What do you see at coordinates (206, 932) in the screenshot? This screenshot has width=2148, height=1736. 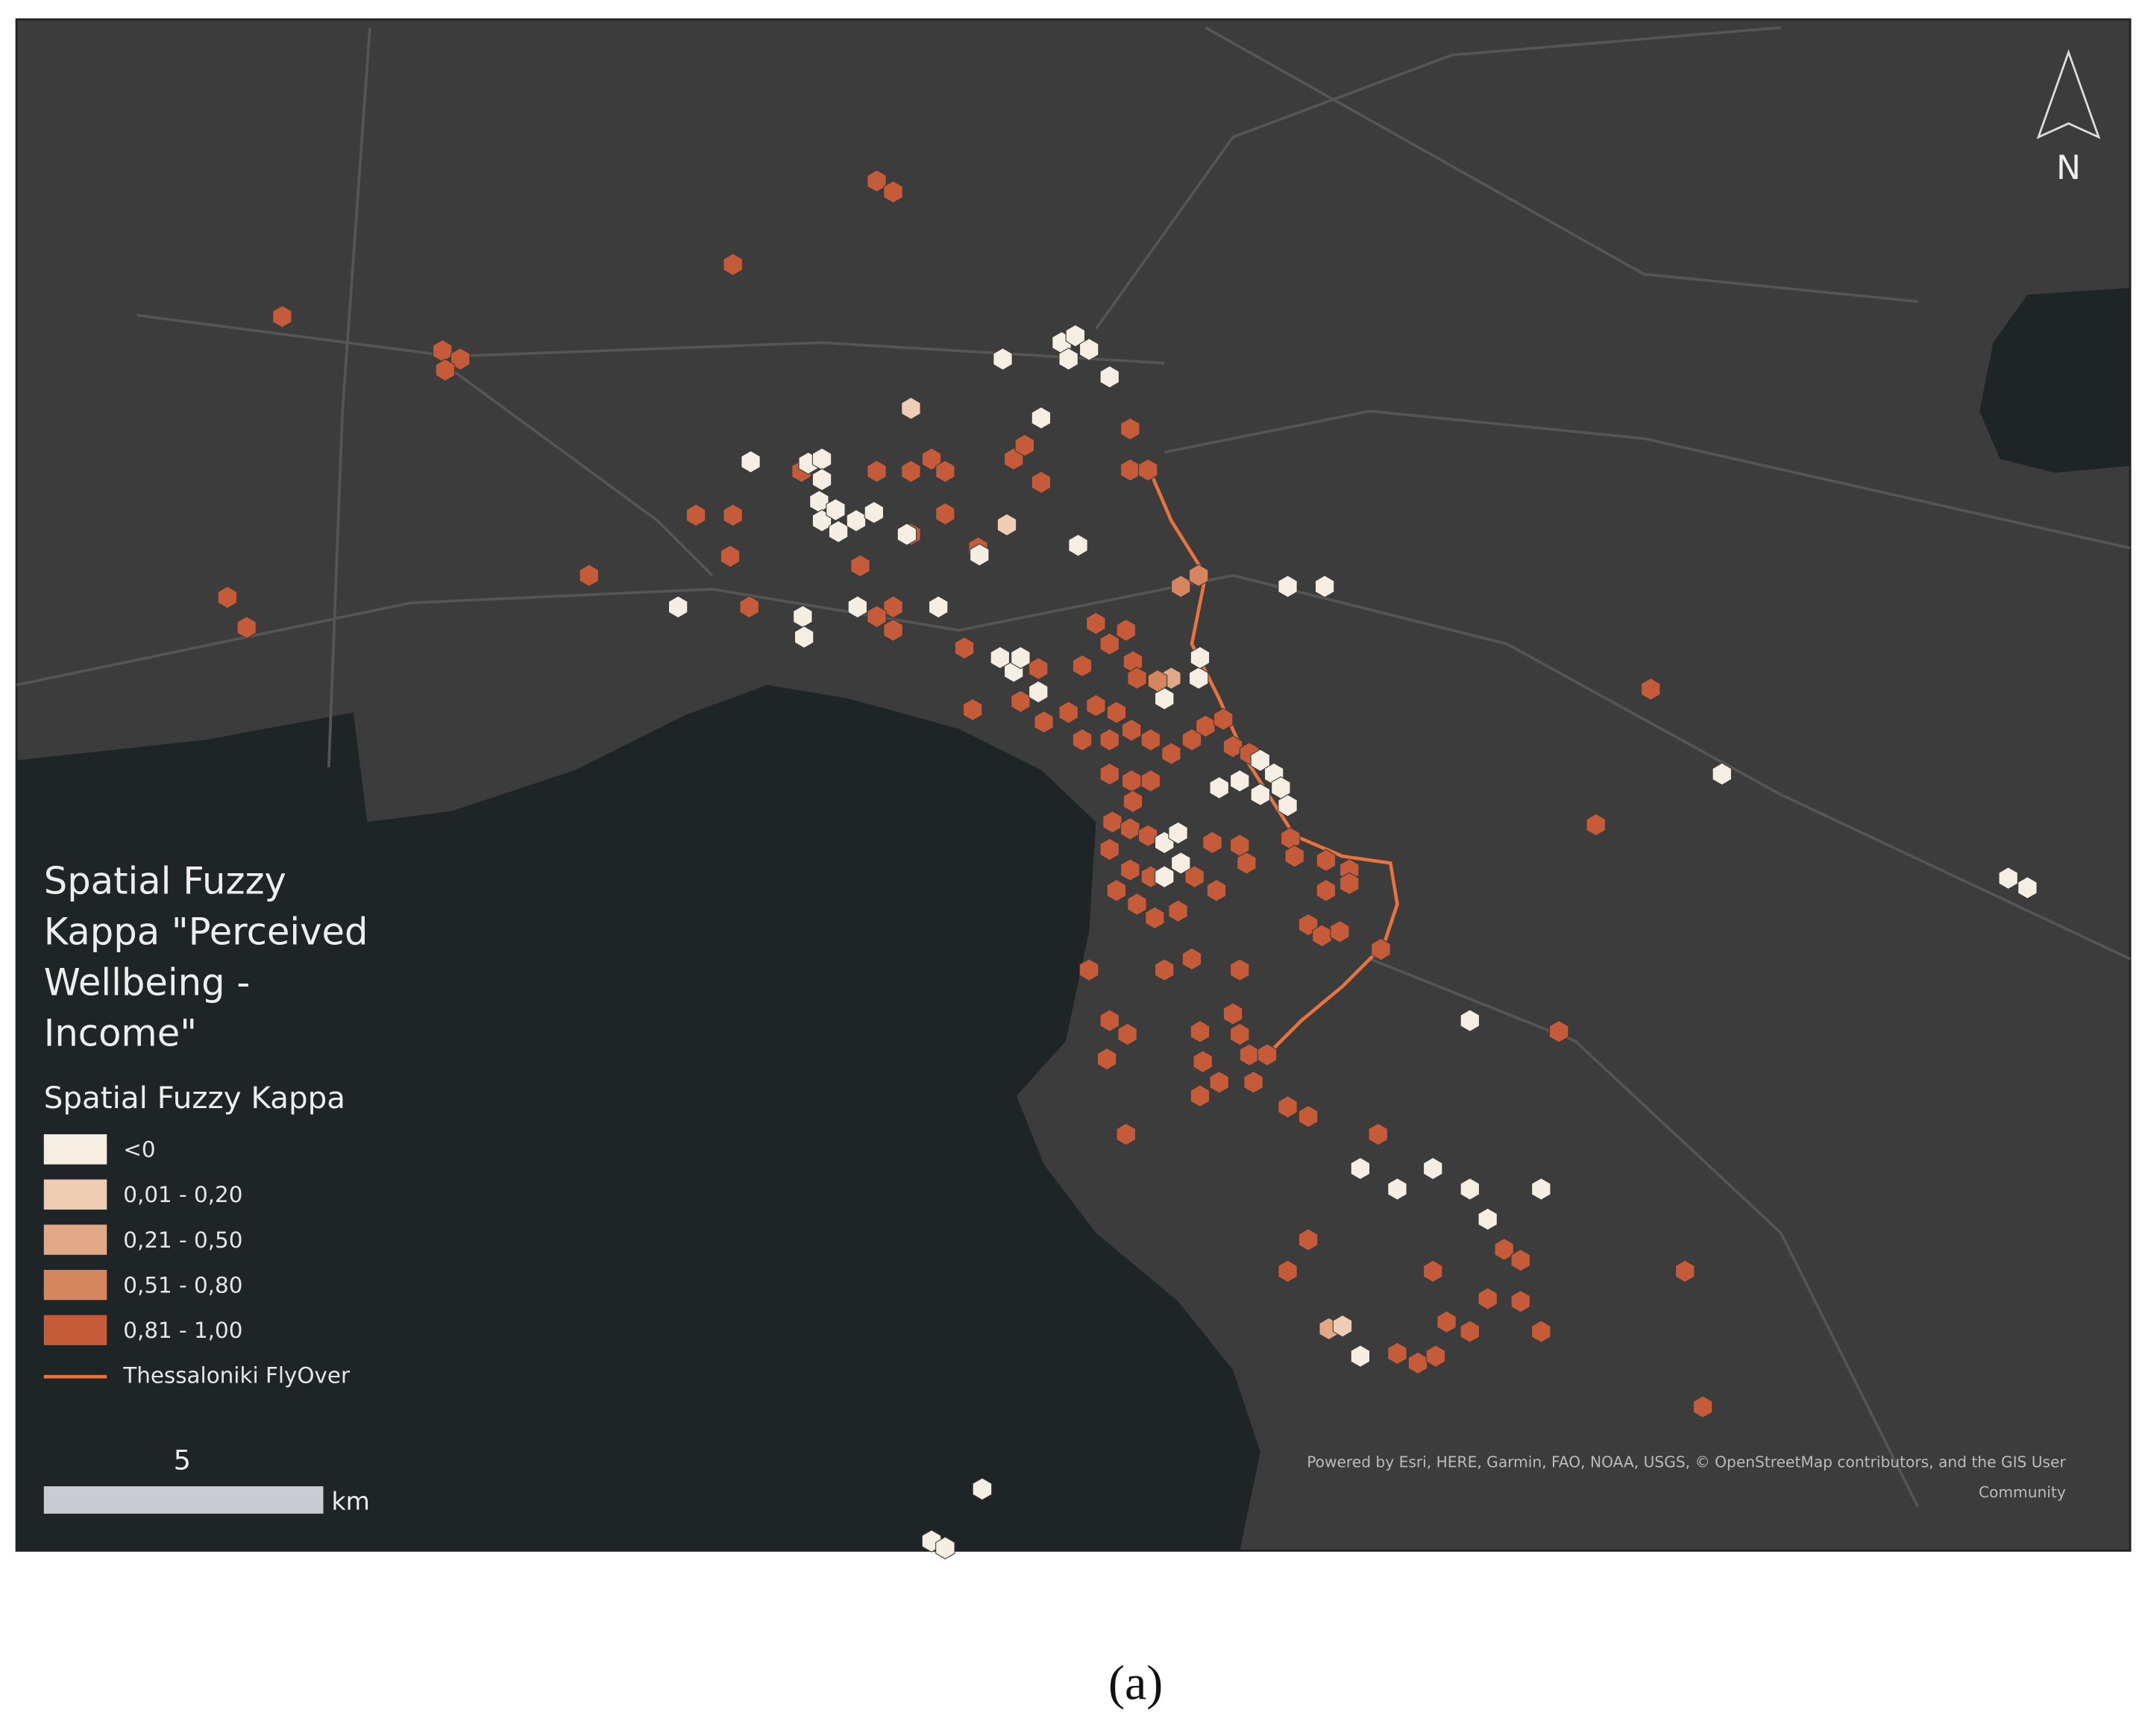 I see `legend-title: Kappa "Perceived` at bounding box center [206, 932].